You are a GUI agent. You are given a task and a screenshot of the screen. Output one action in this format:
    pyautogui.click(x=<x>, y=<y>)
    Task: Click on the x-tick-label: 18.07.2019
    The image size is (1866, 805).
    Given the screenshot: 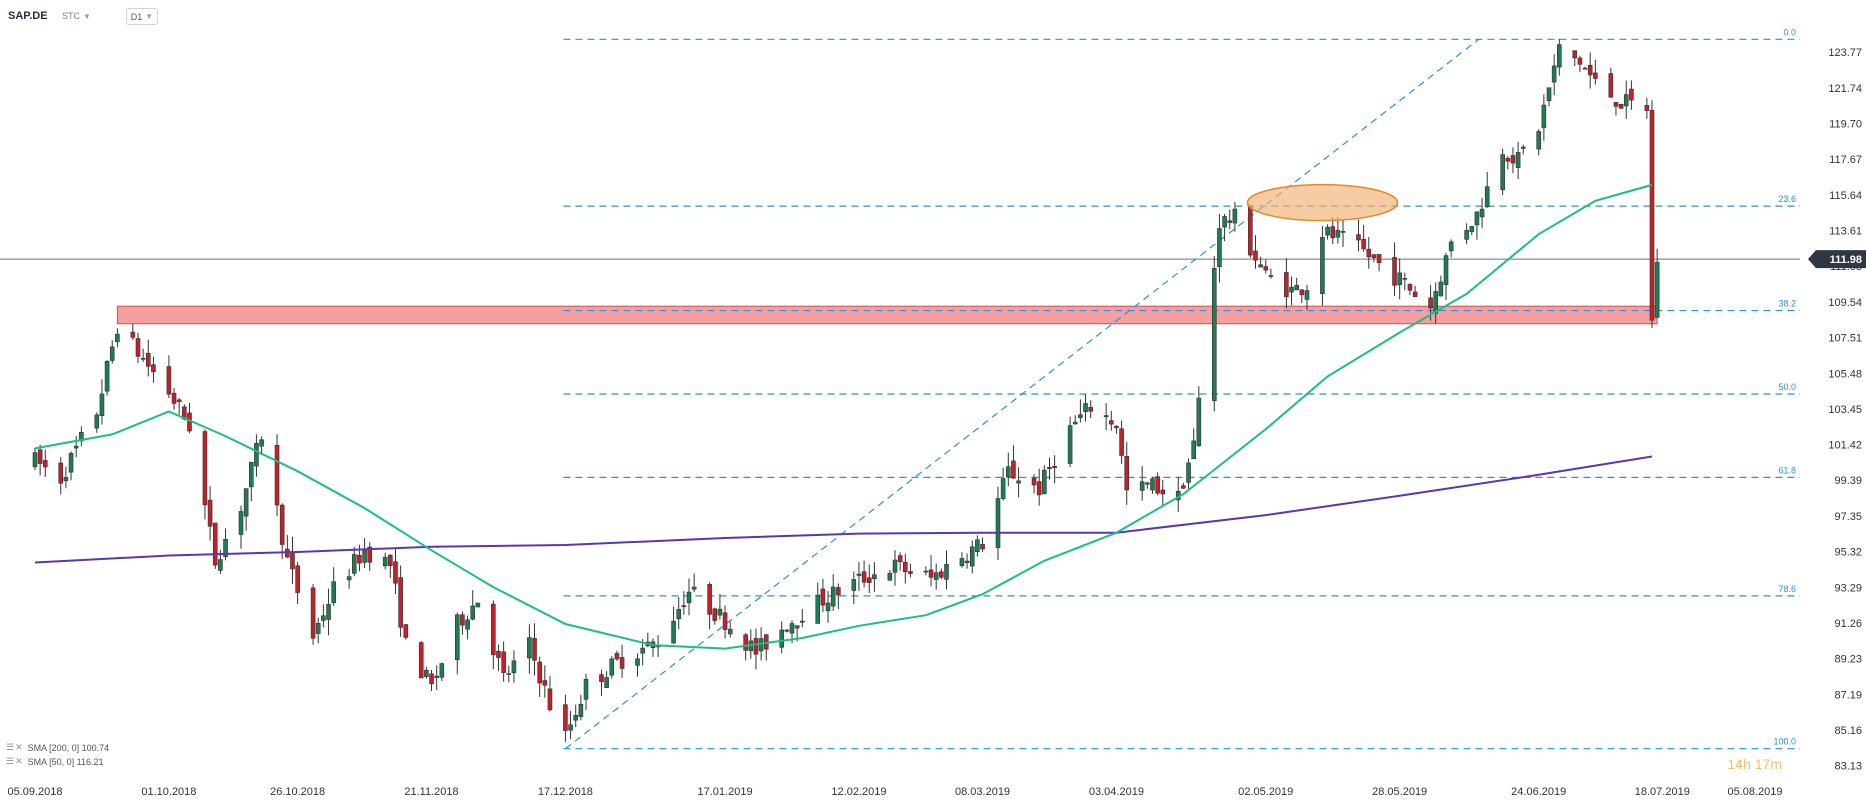 What is the action you would take?
    pyautogui.click(x=1662, y=792)
    